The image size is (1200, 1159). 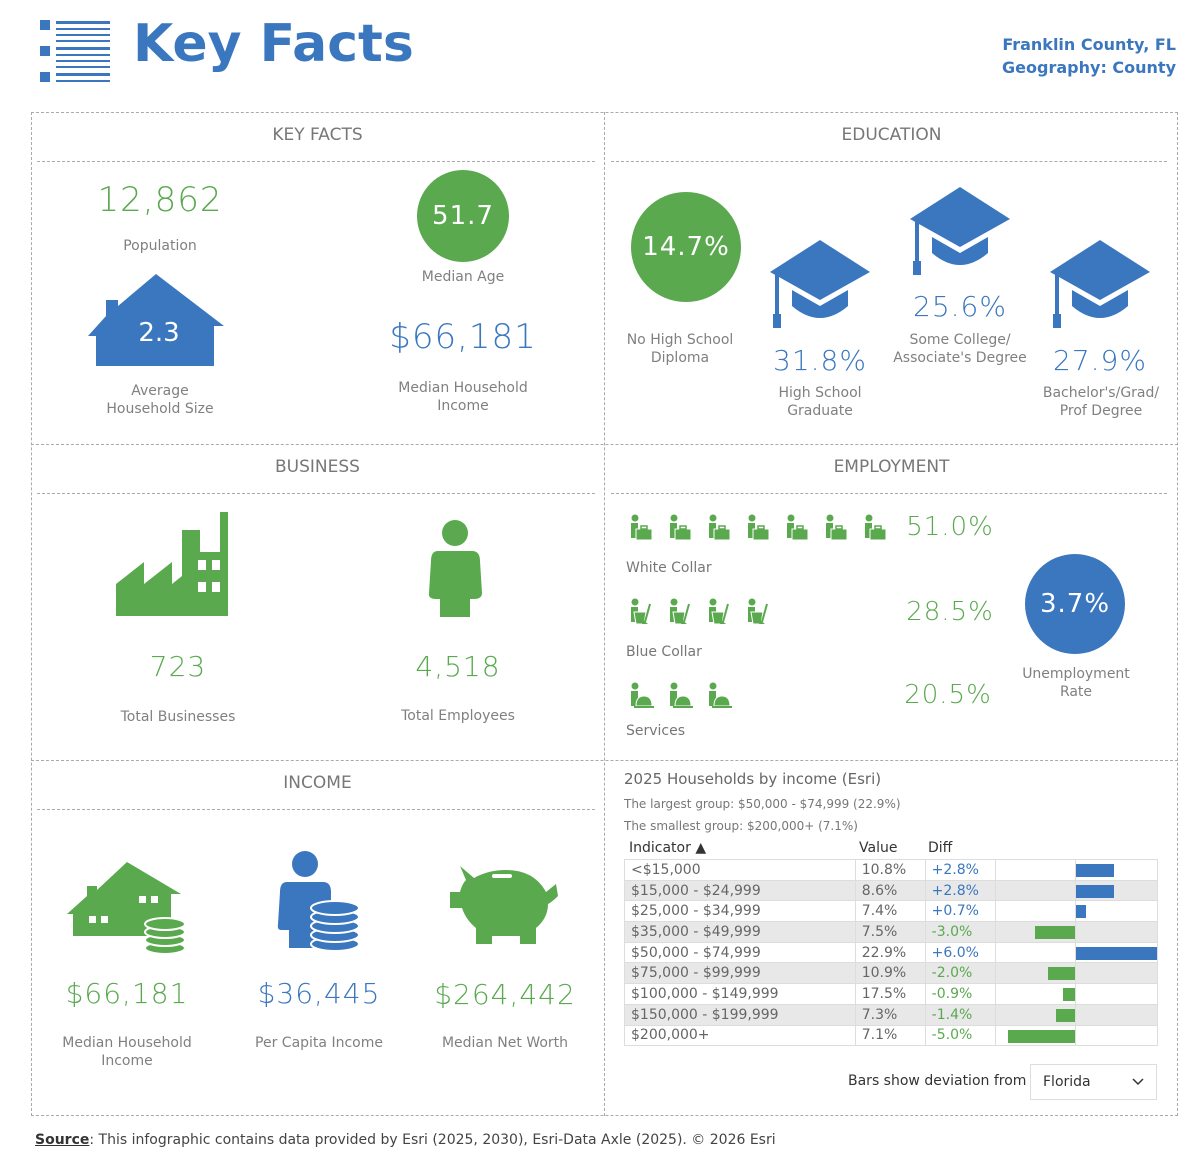 What do you see at coordinates (1089, 44) in the screenshot?
I see `location: Franklin County, FL` at bounding box center [1089, 44].